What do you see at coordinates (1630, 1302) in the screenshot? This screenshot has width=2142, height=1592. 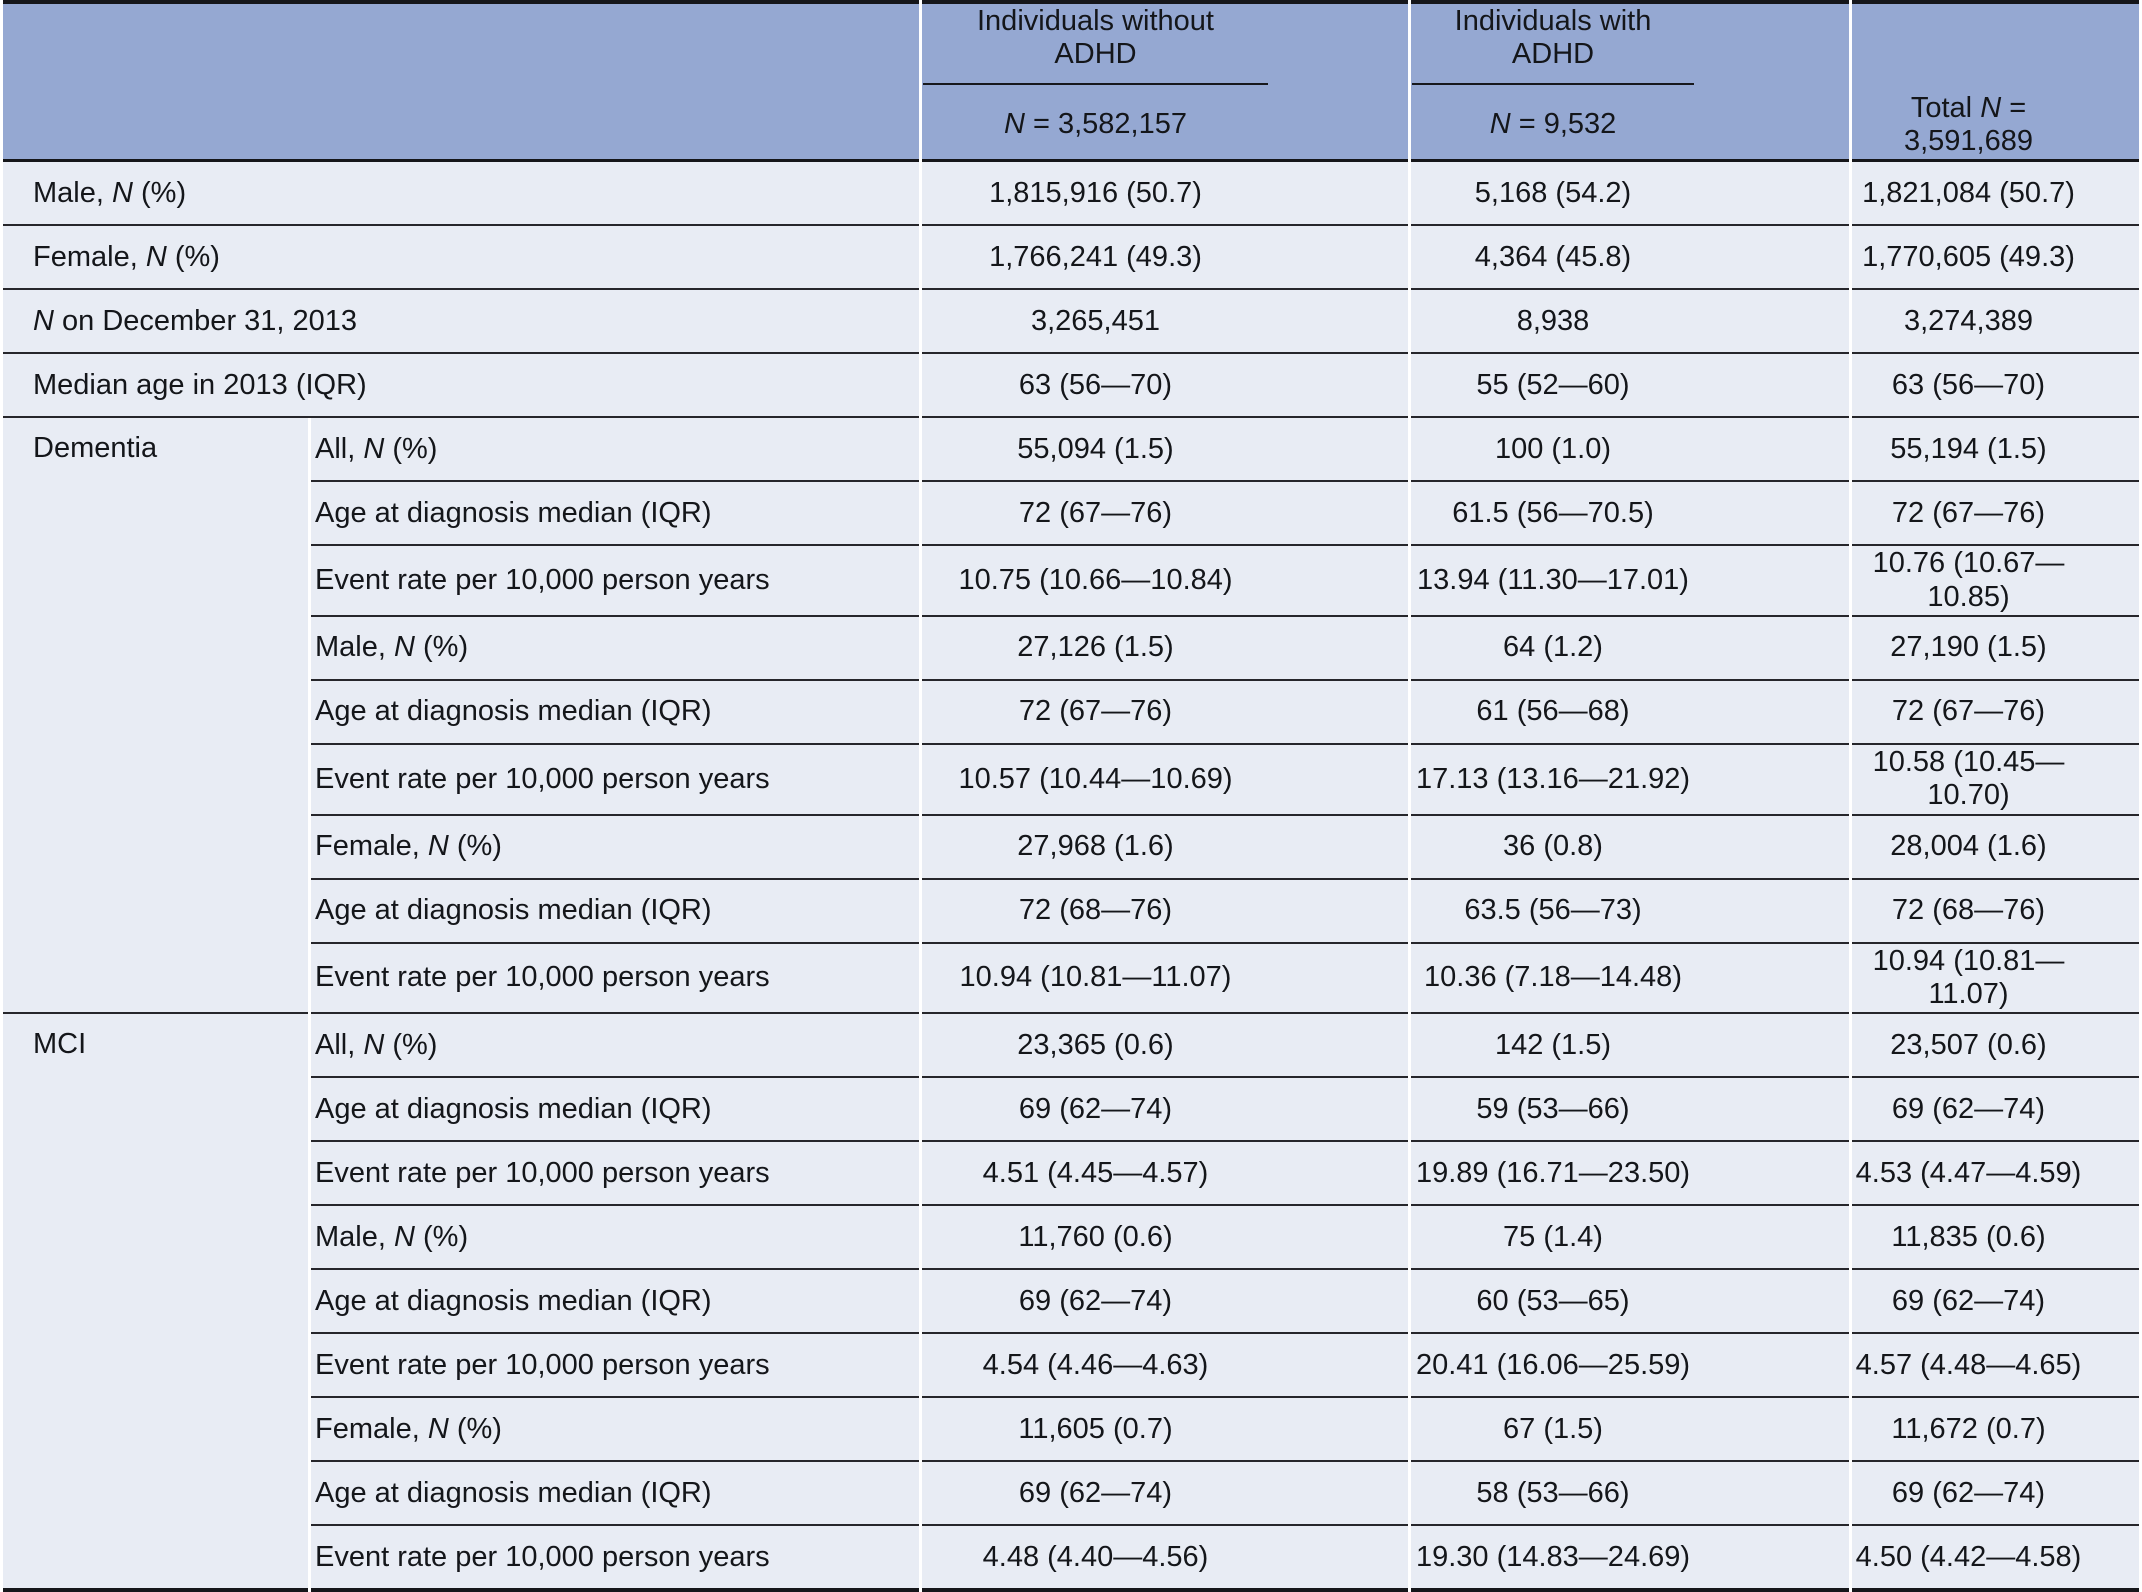 I see `row-value-2: 60 (53—65)` at bounding box center [1630, 1302].